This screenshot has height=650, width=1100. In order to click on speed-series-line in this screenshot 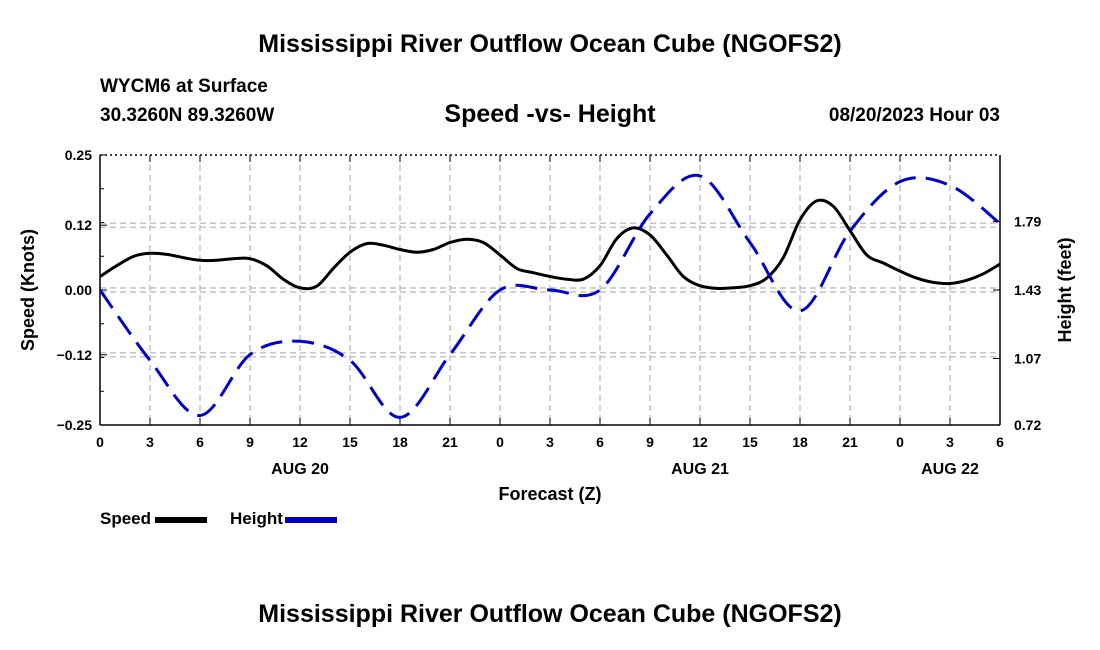, I will do `click(550, 244)`.